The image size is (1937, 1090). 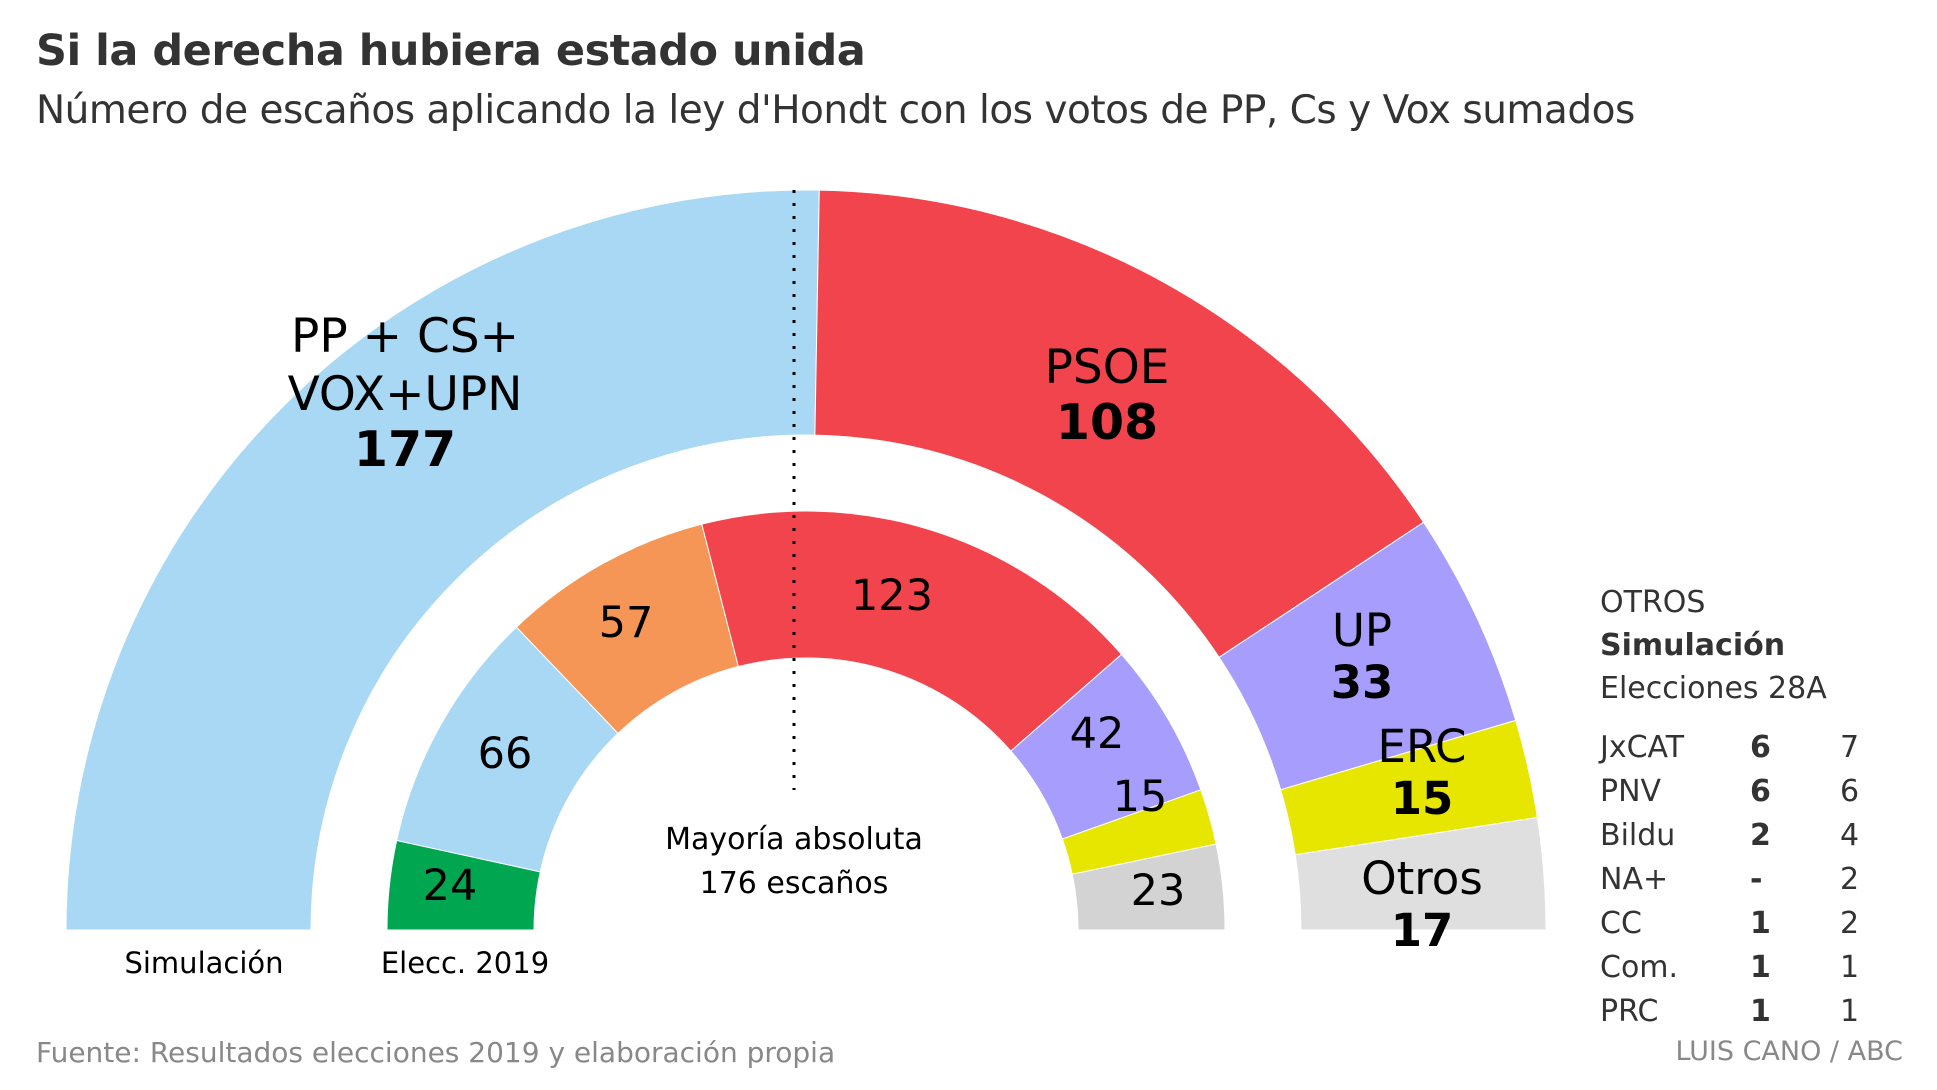 What do you see at coordinates (1621, 923) in the screenshot?
I see `otros-party: CC` at bounding box center [1621, 923].